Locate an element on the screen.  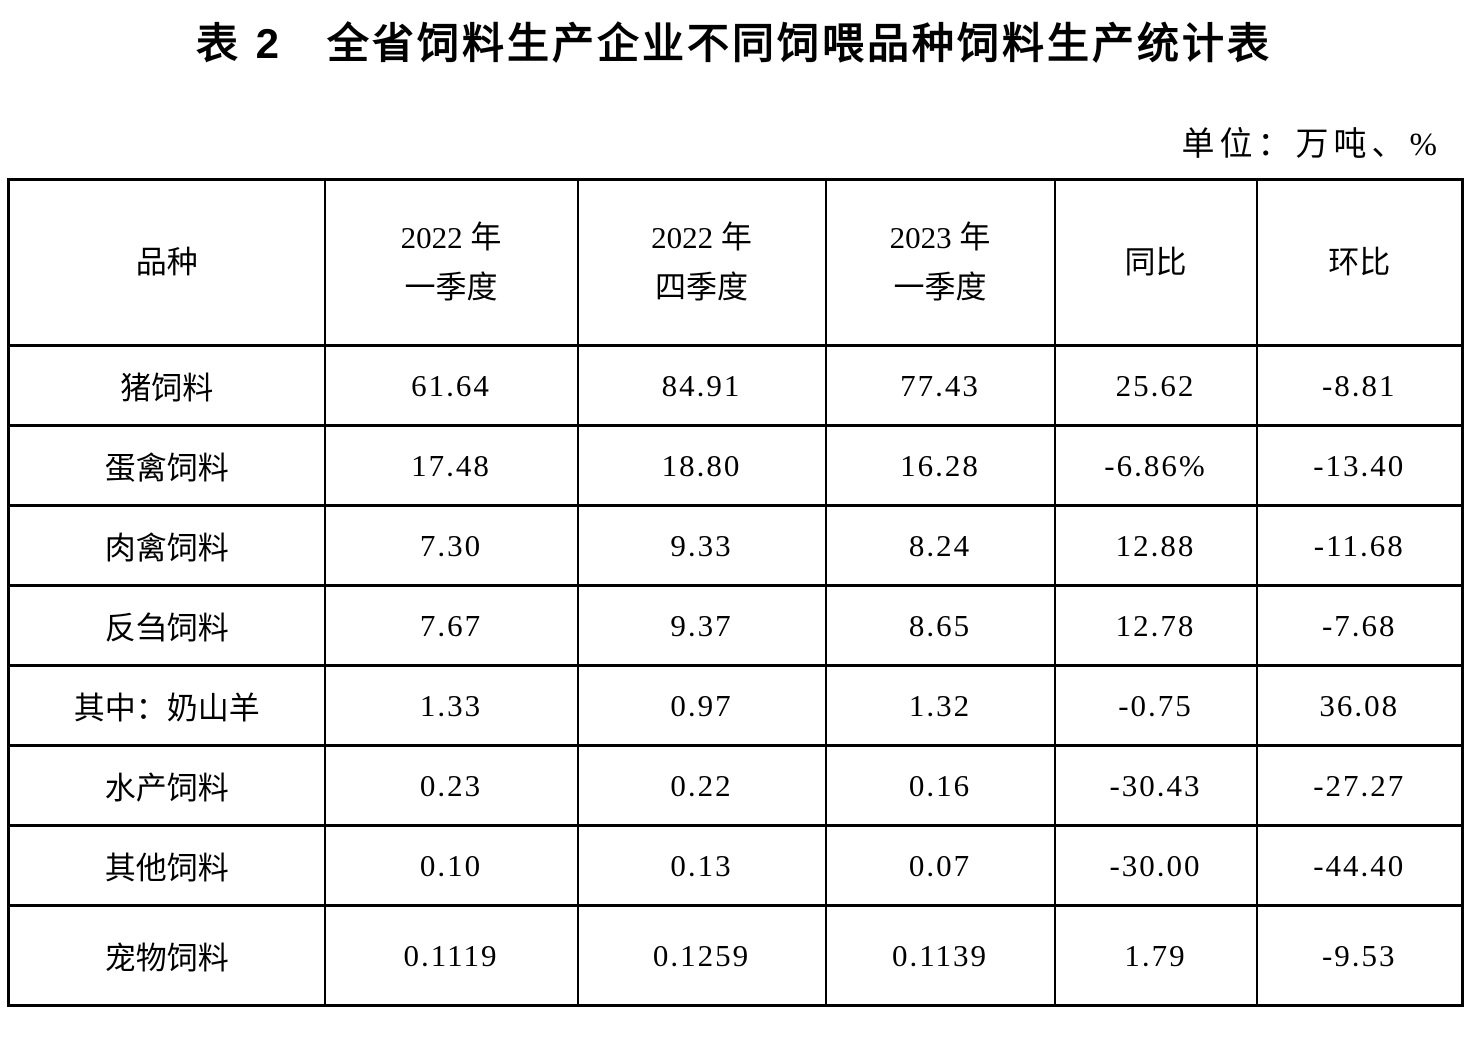
value-cell: 0.22 is located at coordinates (701, 785).